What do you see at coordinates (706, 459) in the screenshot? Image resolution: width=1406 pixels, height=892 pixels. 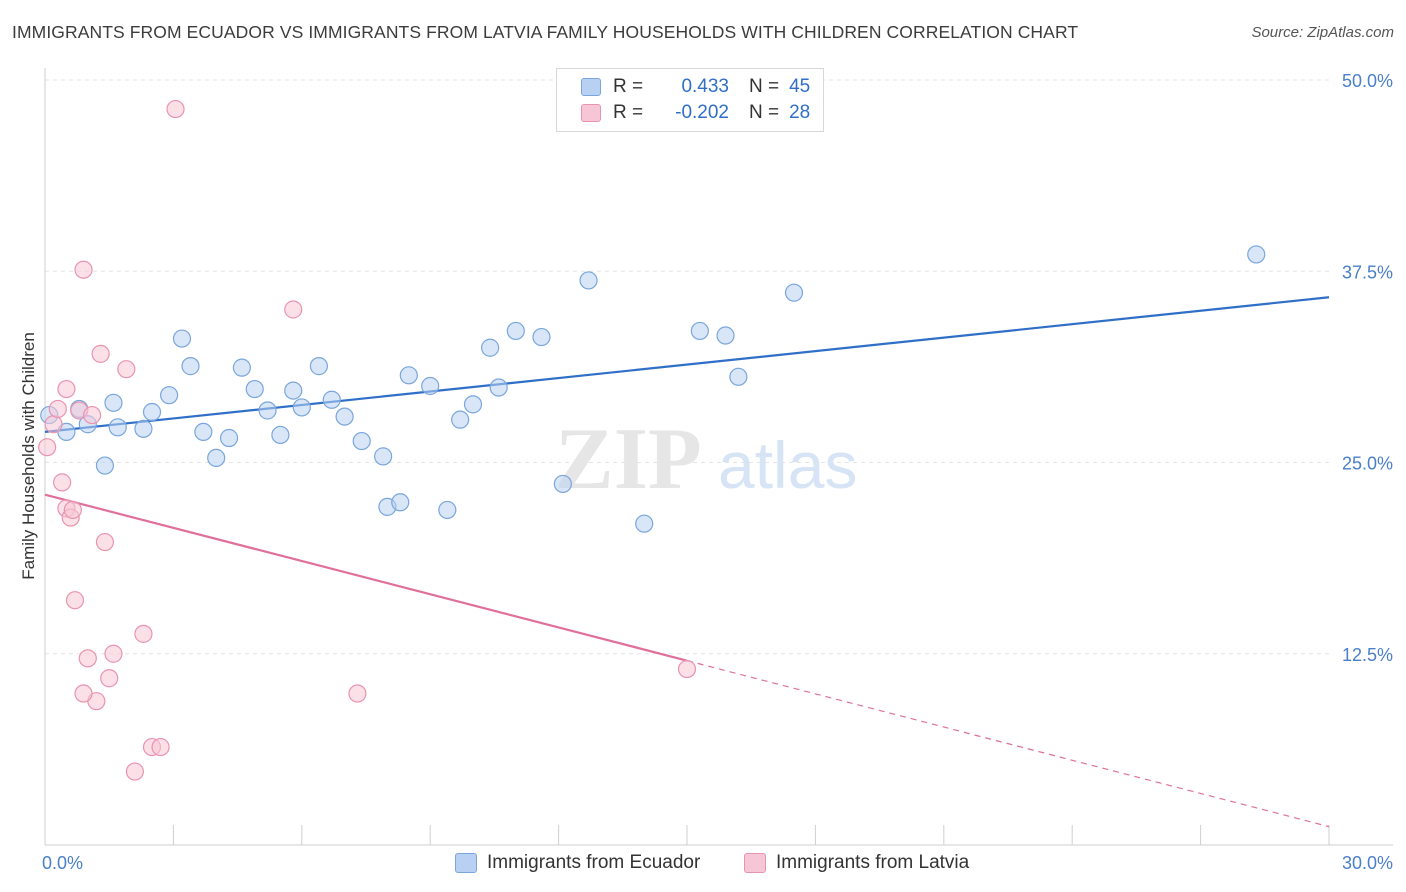 I see `watermark: ZIP atlas` at bounding box center [706, 459].